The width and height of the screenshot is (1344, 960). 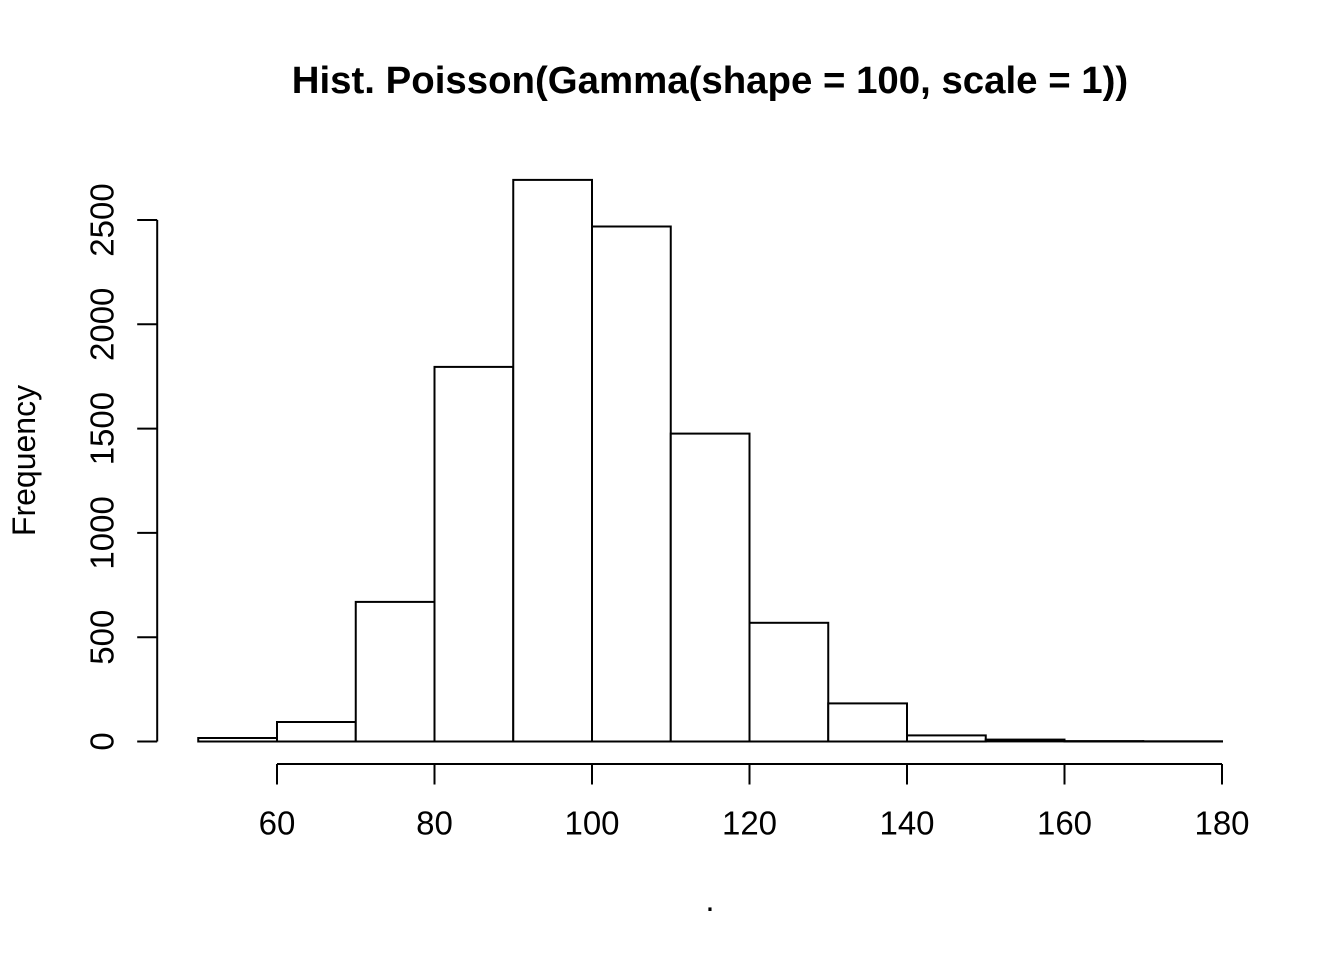 What do you see at coordinates (102, 532) in the screenshot?
I see `svg-text: 1000` at bounding box center [102, 532].